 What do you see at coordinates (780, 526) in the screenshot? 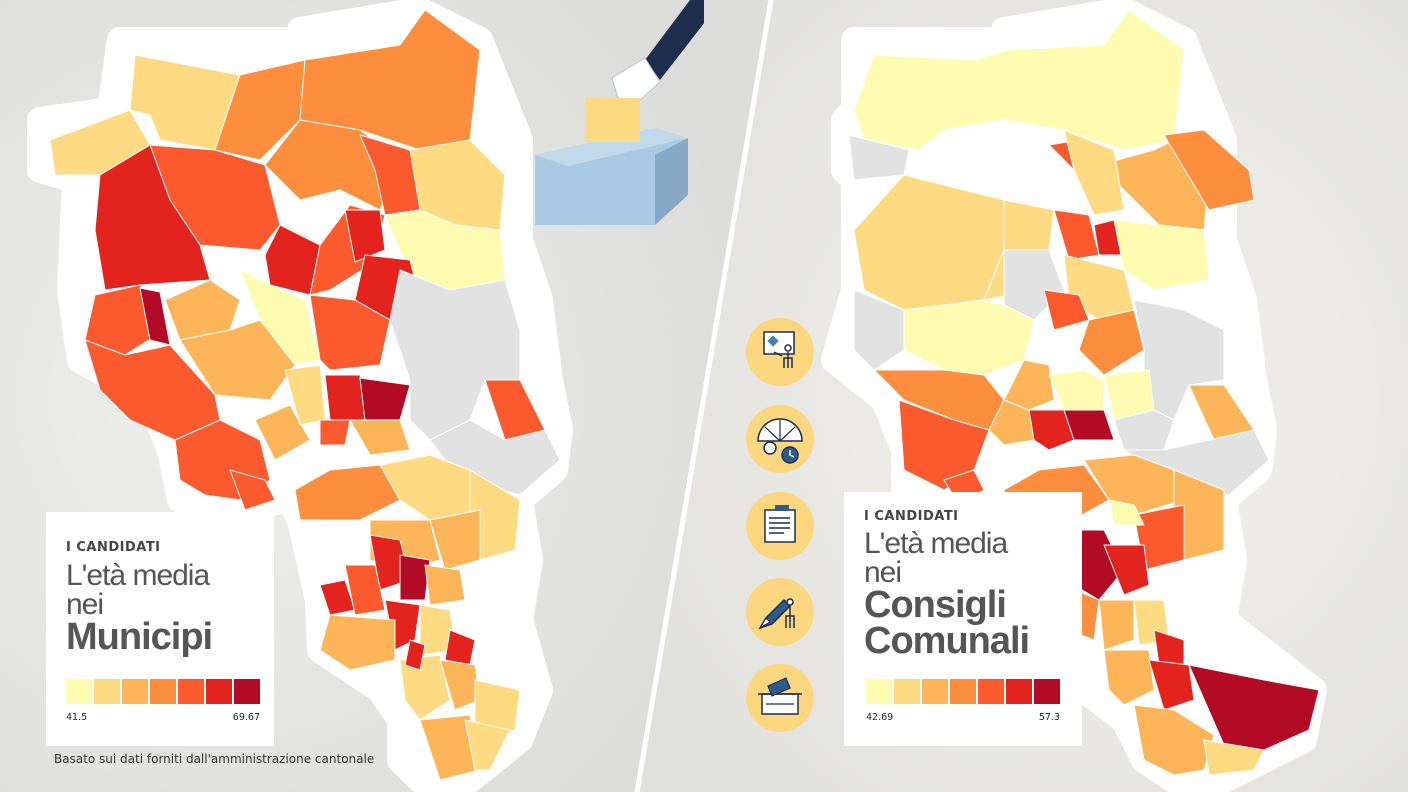
I see `newspaper-icon` at bounding box center [780, 526].